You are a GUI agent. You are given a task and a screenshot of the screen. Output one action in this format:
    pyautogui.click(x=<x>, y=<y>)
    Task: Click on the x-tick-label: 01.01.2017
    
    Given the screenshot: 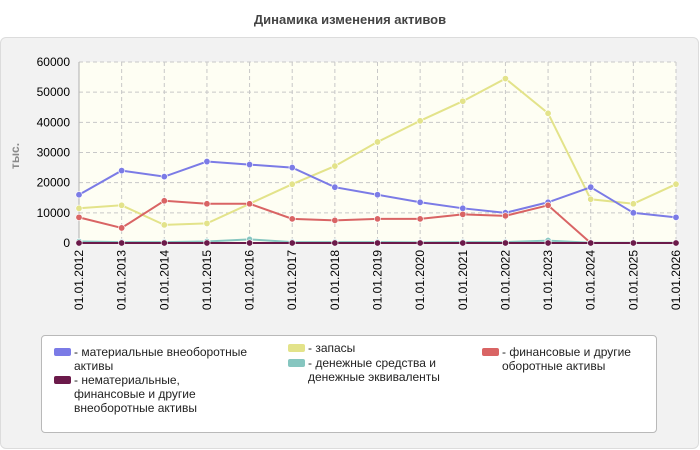 What is the action you would take?
    pyautogui.click(x=292, y=280)
    